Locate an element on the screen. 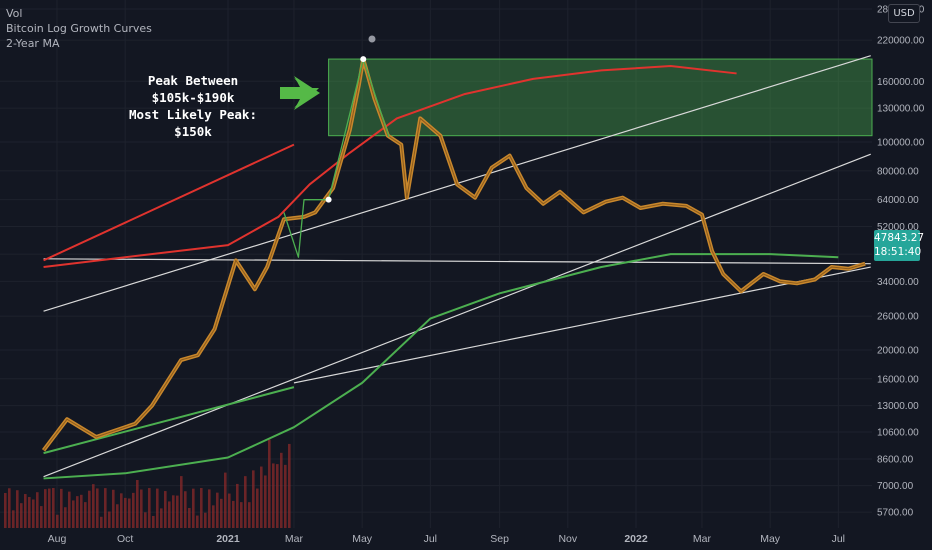  legend-volume: Vol is located at coordinates (14, 13).